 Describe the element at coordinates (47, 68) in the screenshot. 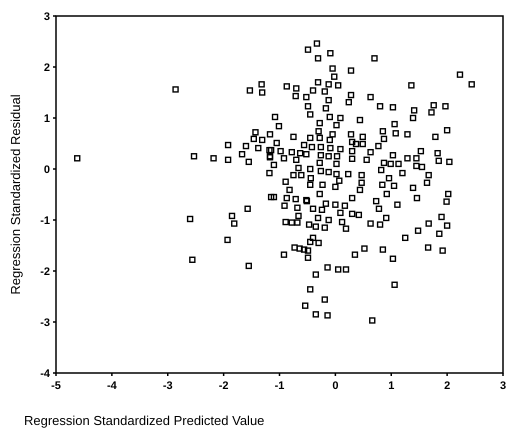

I see `y-tick-label: 2` at that location.